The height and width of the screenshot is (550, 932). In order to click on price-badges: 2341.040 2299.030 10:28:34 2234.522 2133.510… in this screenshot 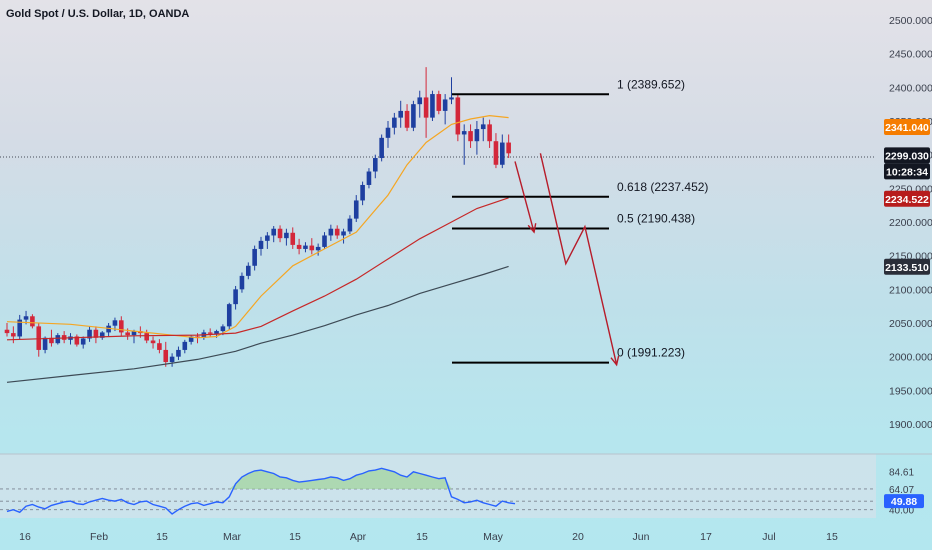, I will do `click(907, 314)`.